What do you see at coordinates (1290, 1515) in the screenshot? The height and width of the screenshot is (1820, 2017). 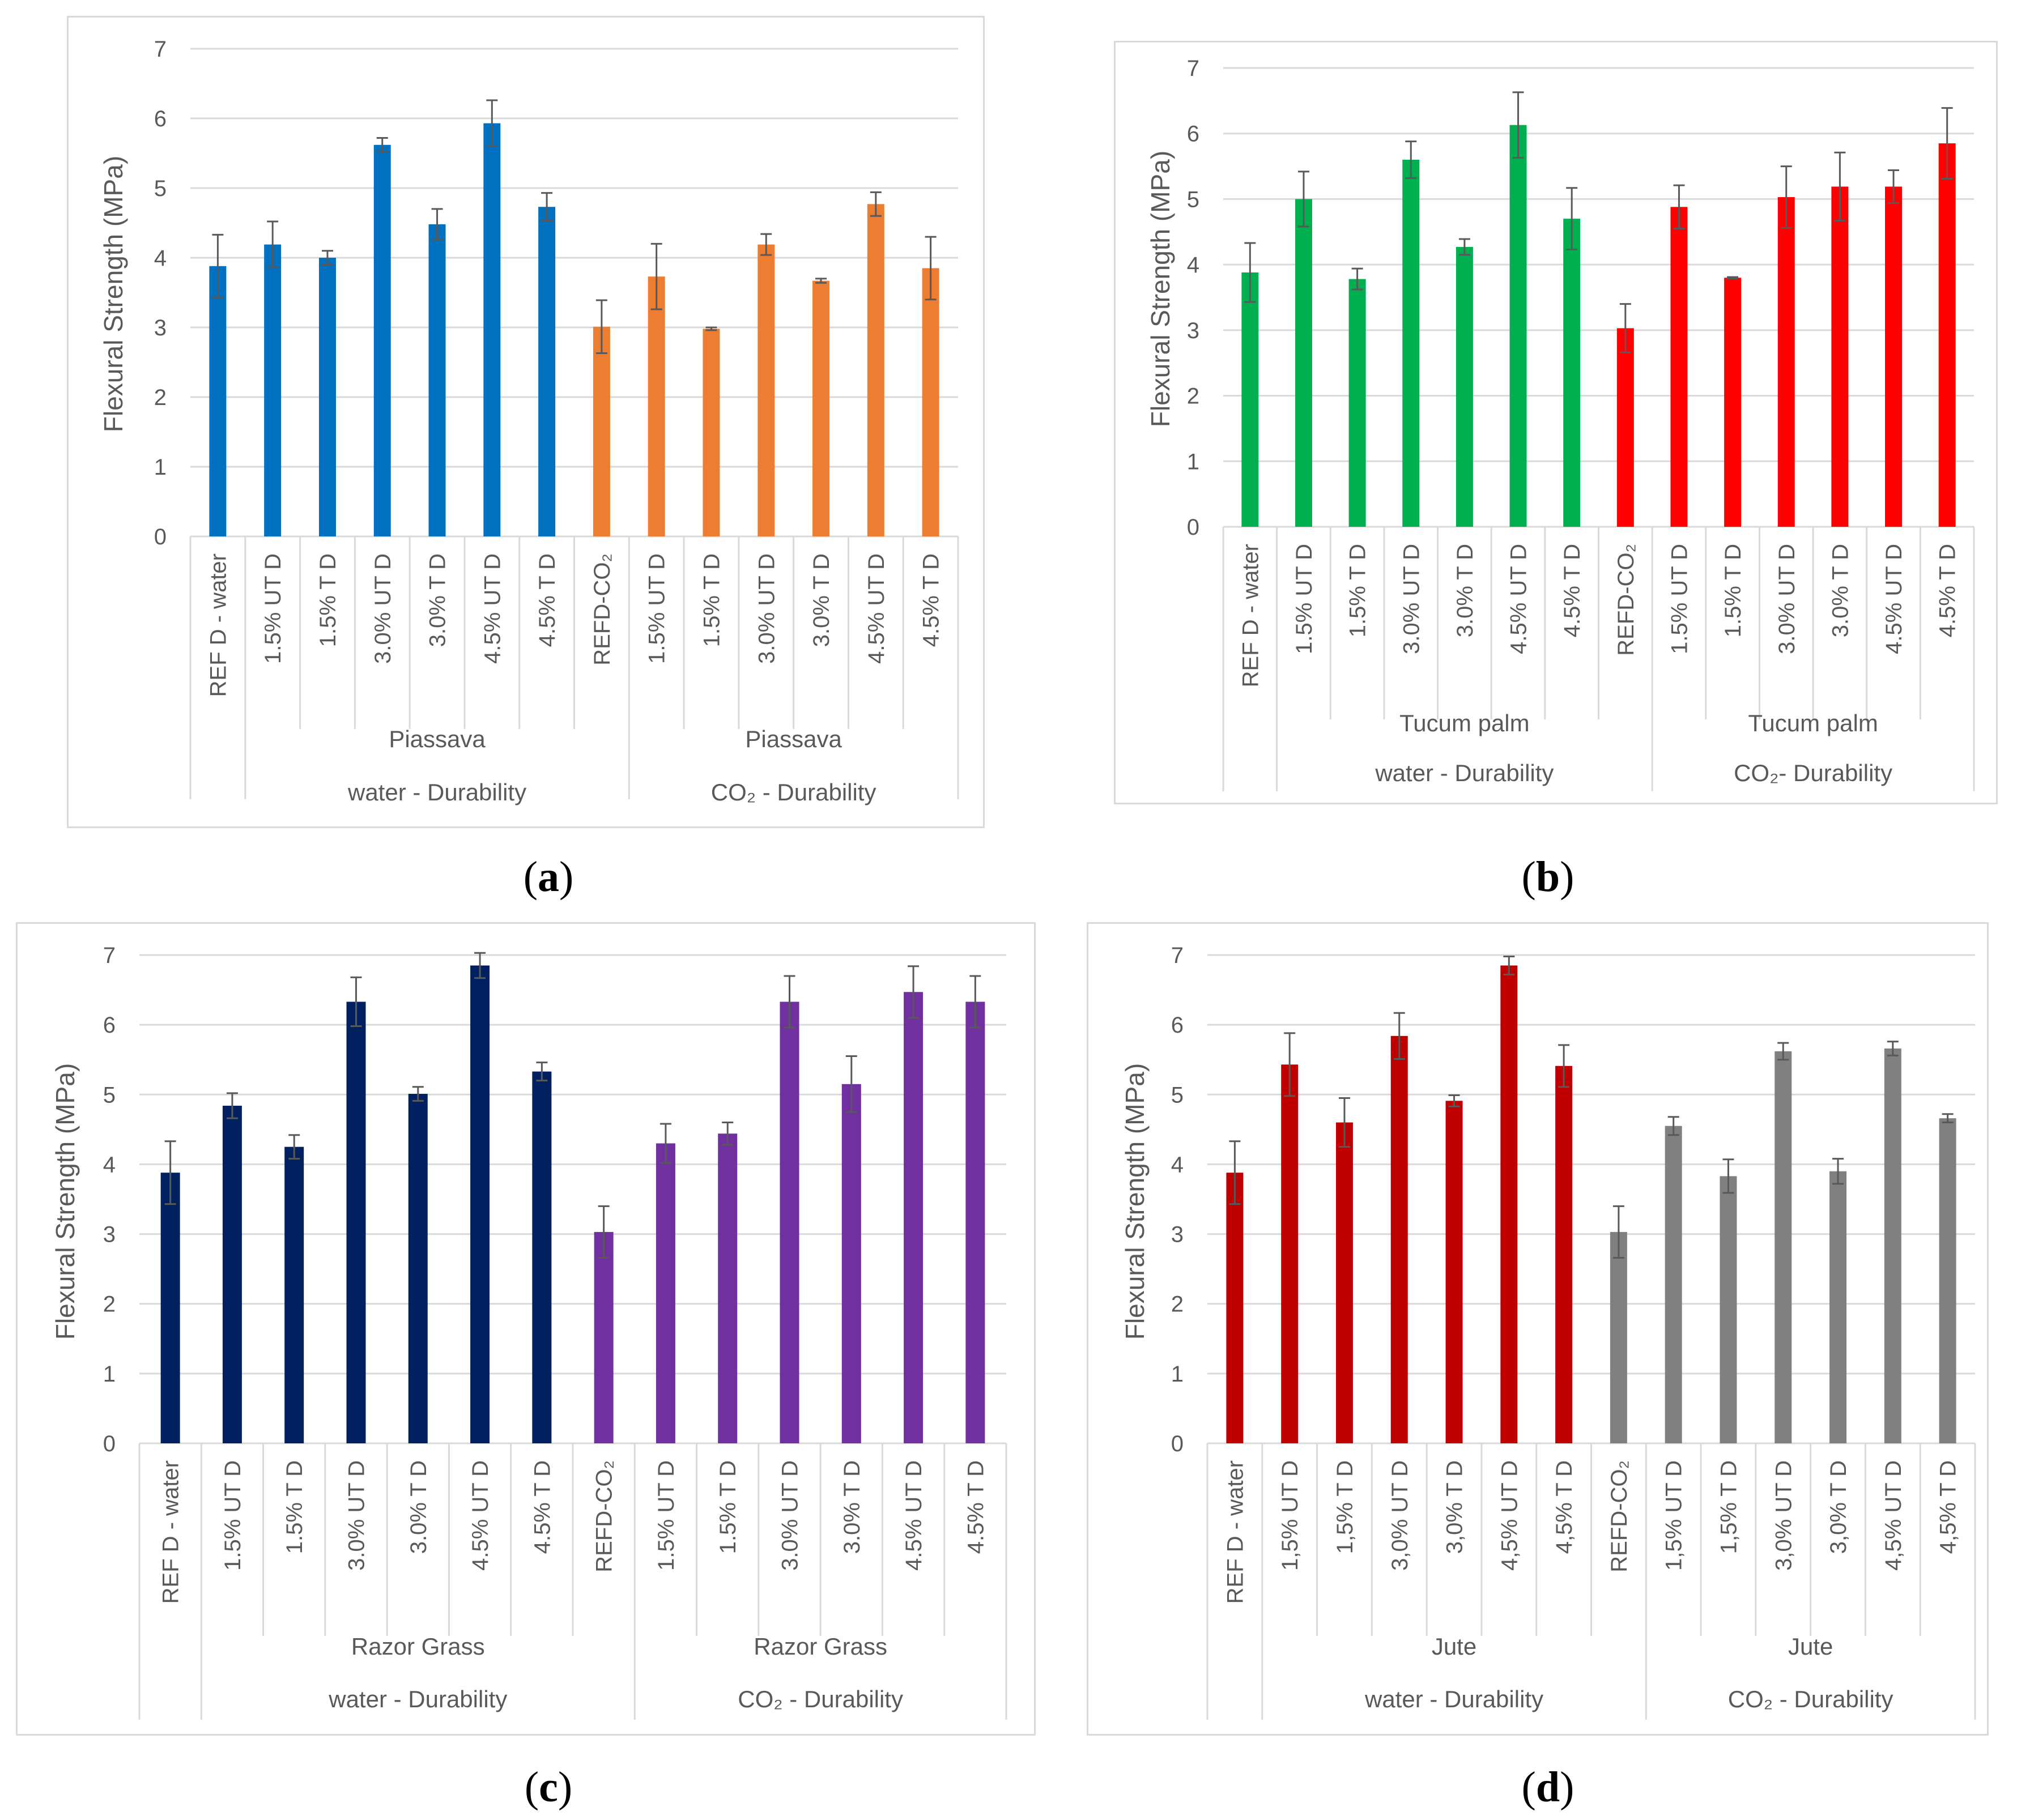 I see `x-tick-label: 1,5% UT D` at bounding box center [1290, 1515].